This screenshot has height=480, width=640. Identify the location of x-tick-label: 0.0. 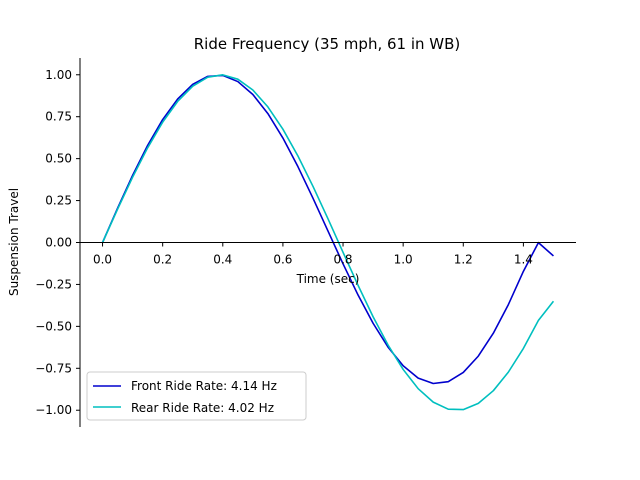
(102, 260).